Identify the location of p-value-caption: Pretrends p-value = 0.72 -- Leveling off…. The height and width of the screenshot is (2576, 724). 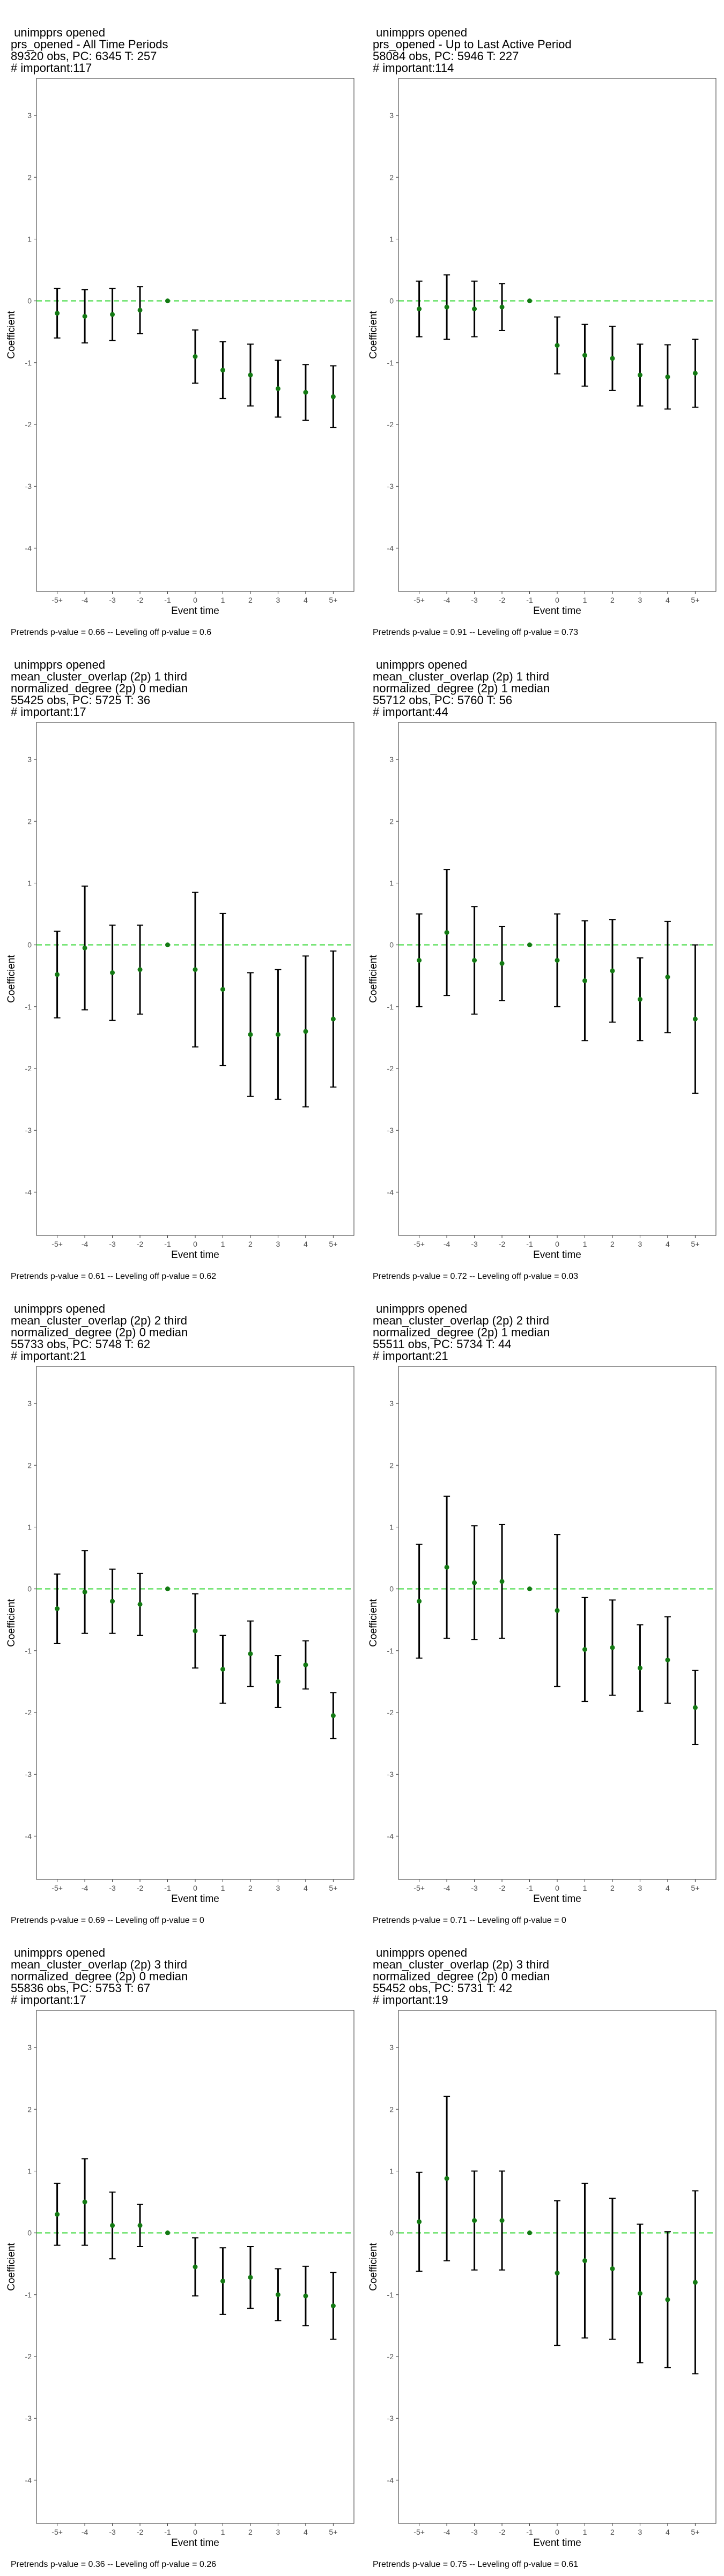
(475, 1276).